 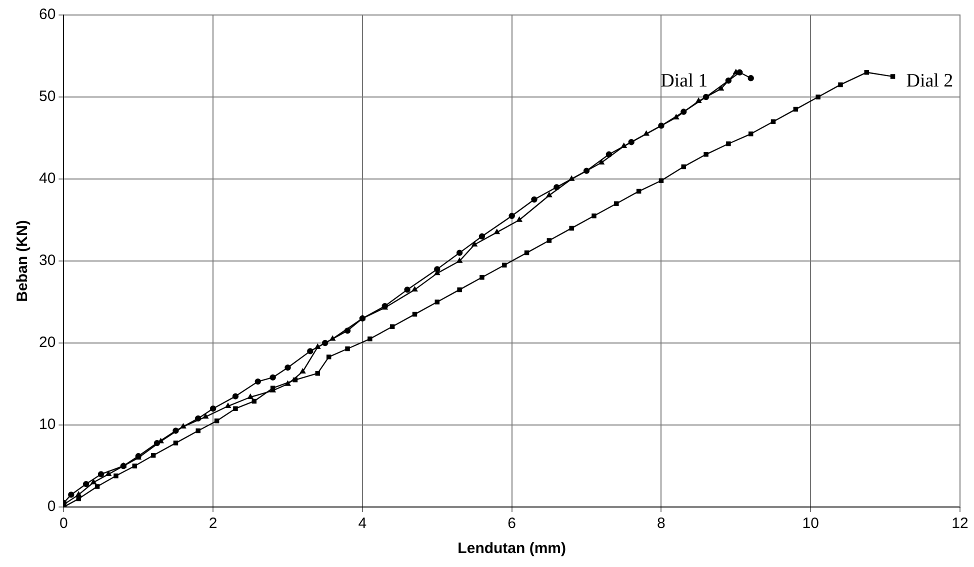 I want to click on y-tick-label: 60, so click(x=47, y=15).